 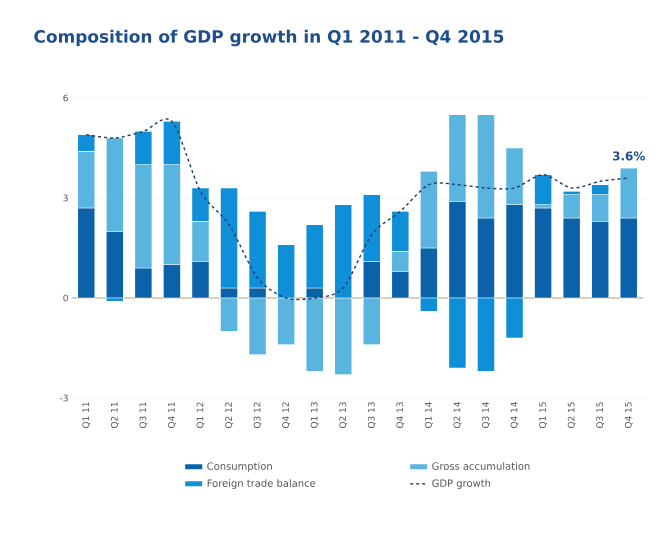 I want to click on x-tick-label: Q1 11, so click(x=86, y=415).